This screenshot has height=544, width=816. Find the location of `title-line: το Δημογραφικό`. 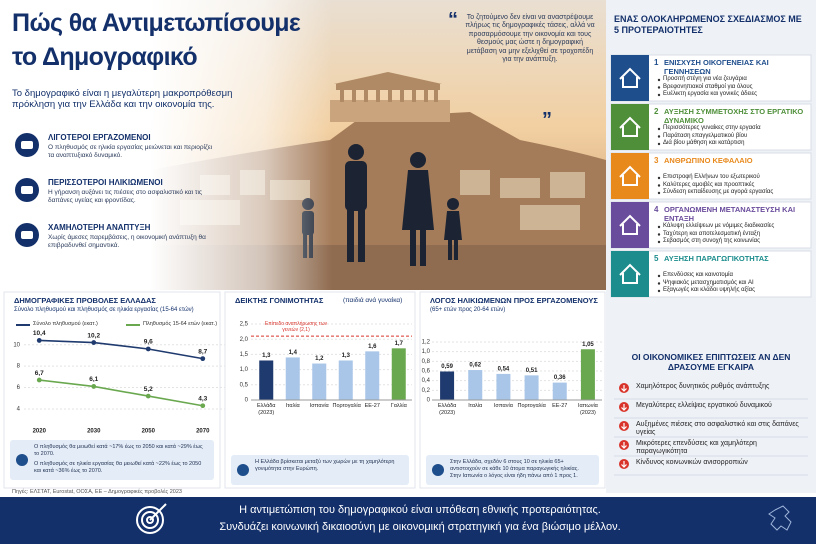

title-line: το Δημογραφικό is located at coordinates (105, 57).